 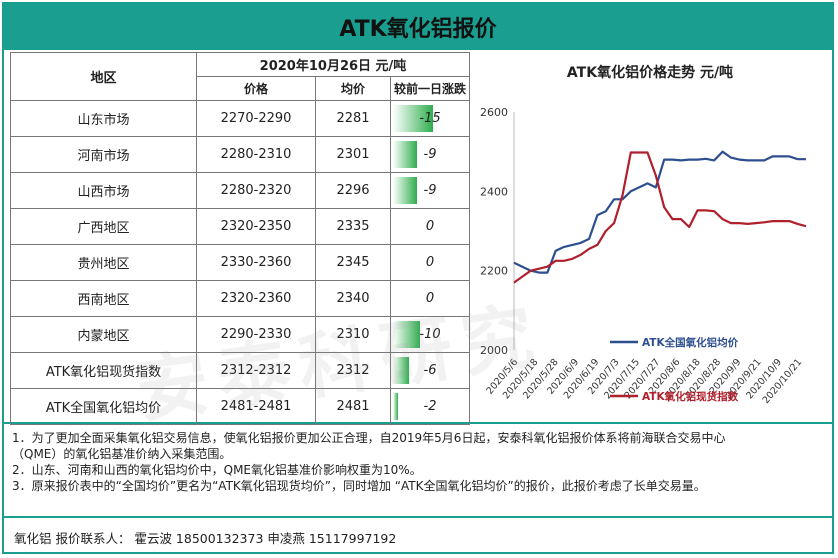 I want to click on table-row: ATK氧化铝现货指数 2312-2312 2312 -6, so click(x=240, y=370).